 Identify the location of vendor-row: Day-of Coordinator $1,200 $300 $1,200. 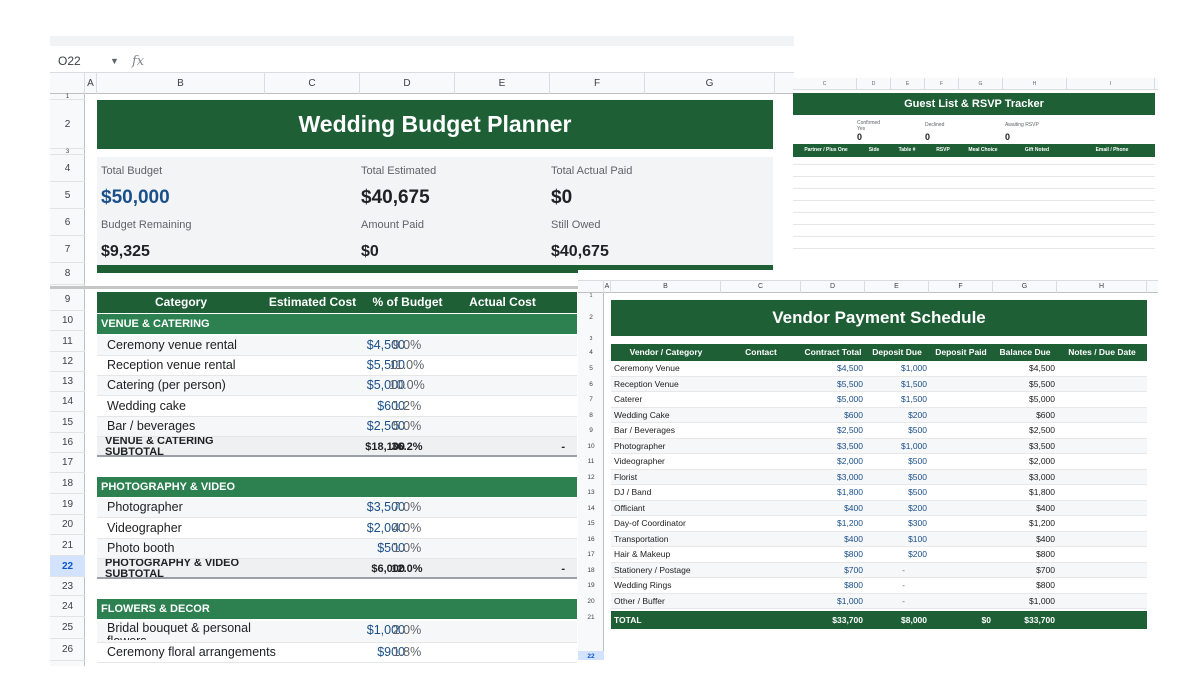
(879, 524).